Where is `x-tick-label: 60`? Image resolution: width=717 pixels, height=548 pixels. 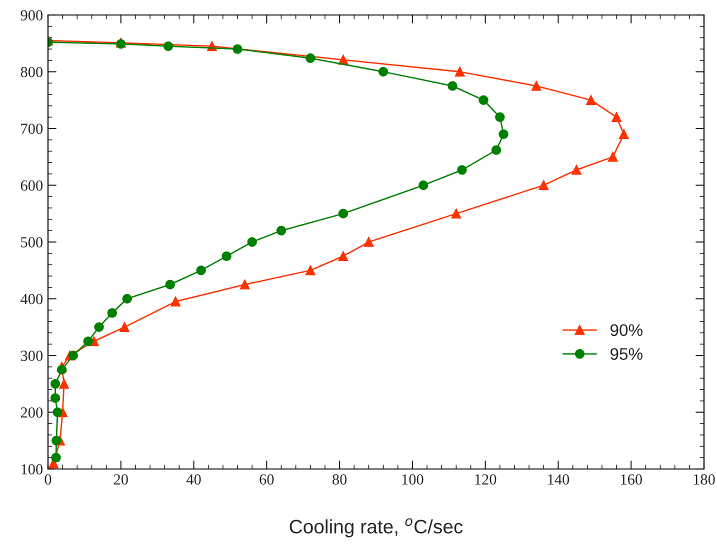
x-tick-label: 60 is located at coordinates (267, 479).